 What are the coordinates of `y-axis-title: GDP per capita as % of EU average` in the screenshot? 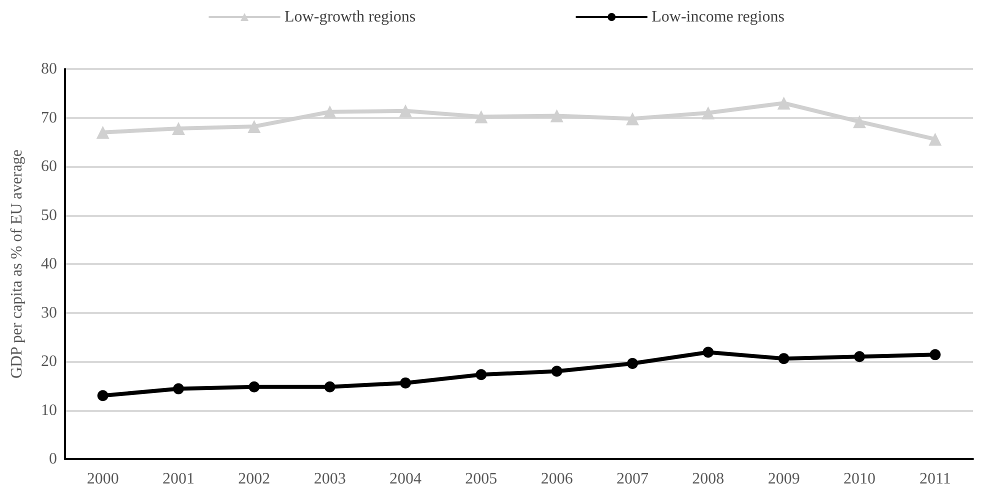 It's located at (17, 264).